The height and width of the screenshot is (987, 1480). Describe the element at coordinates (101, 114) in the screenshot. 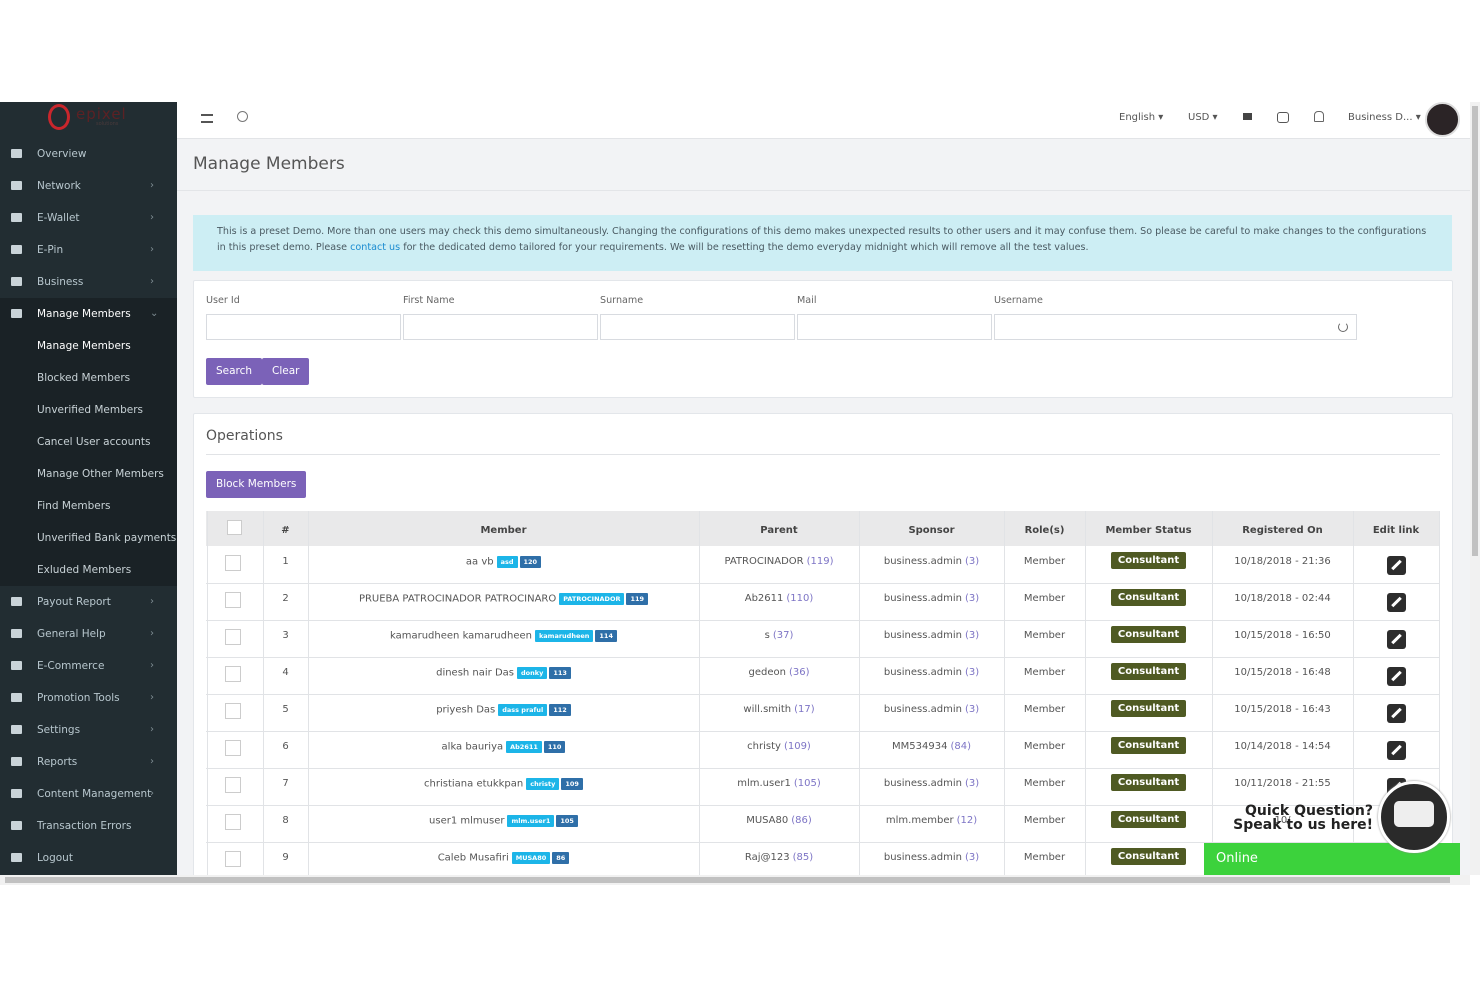

I see `logo-name: epixel` at that location.